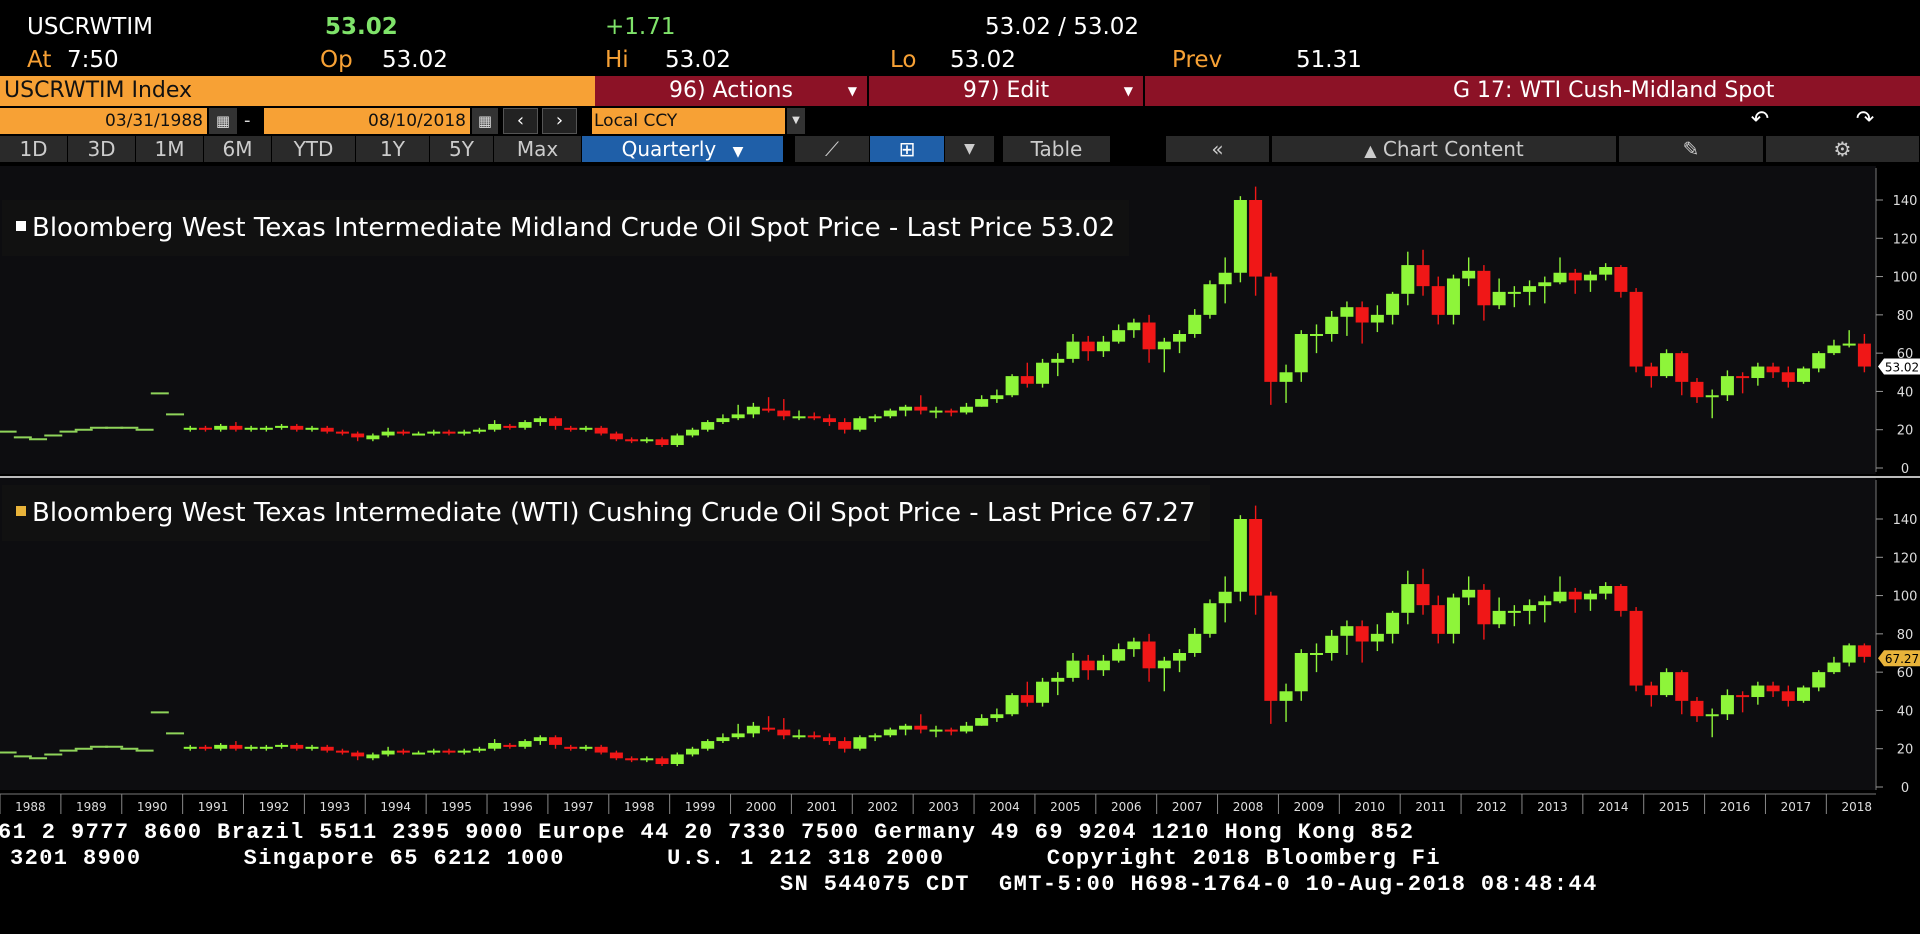 The image size is (1920, 934). What do you see at coordinates (1613, 807) in the screenshot?
I see `x-tick-label: 2014` at bounding box center [1613, 807].